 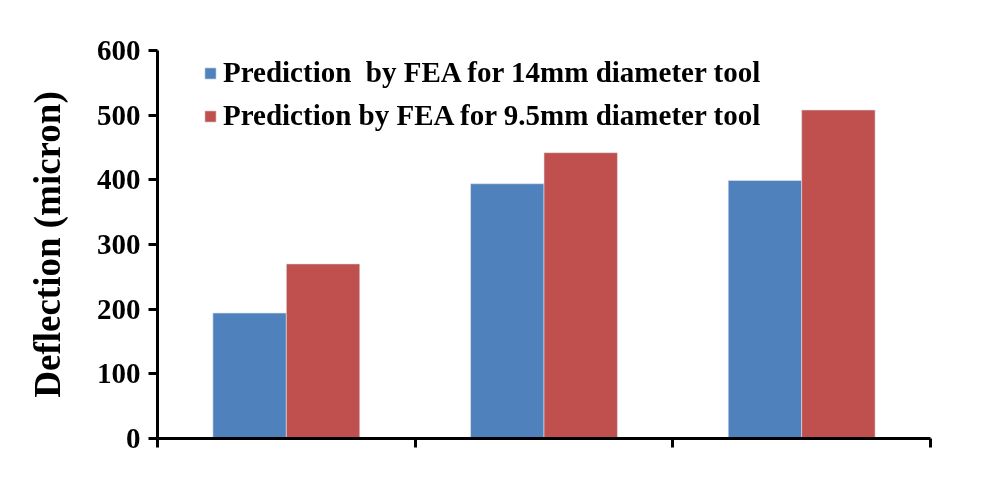 What do you see at coordinates (48, 244) in the screenshot?
I see `y-axis-title: Deflection (micron)` at bounding box center [48, 244].